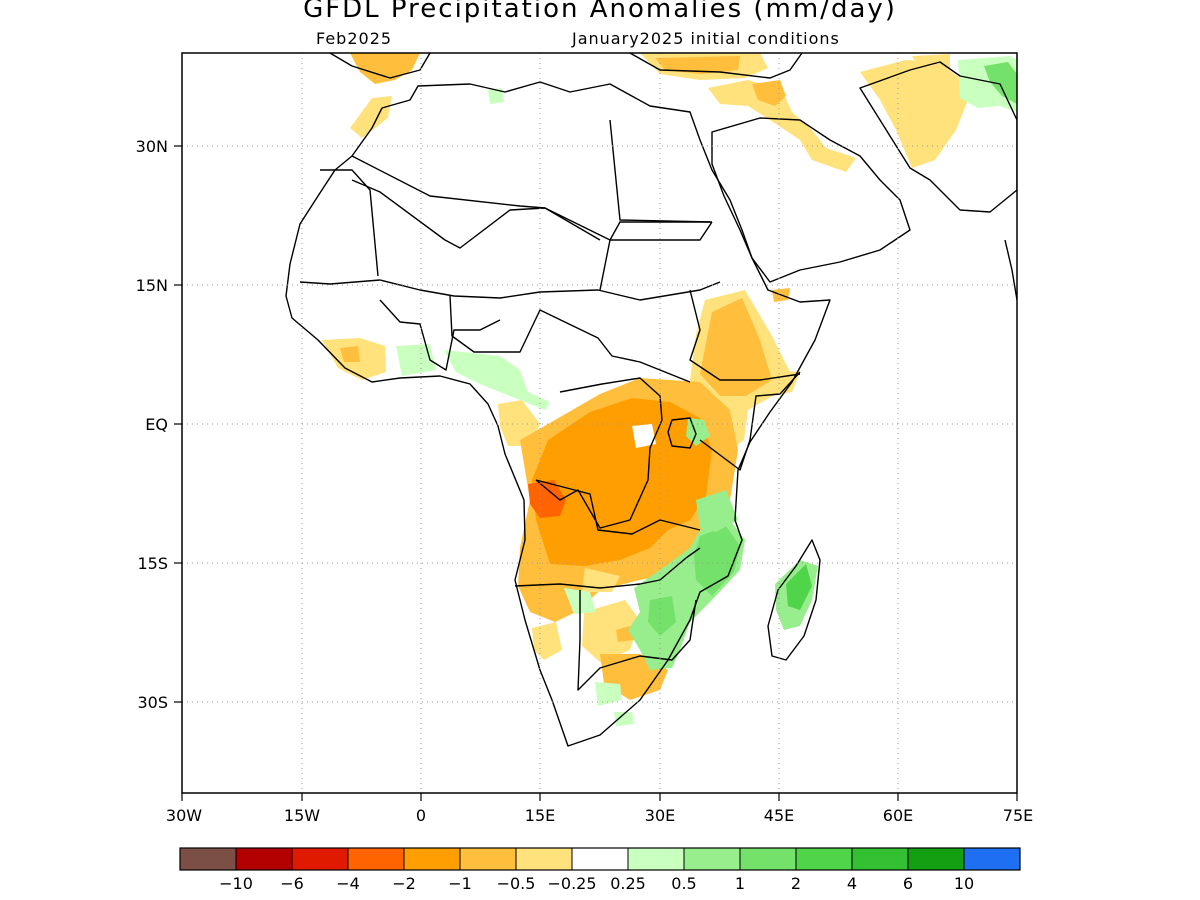  I want to click on y-tick-label: EQ, so click(156, 424).